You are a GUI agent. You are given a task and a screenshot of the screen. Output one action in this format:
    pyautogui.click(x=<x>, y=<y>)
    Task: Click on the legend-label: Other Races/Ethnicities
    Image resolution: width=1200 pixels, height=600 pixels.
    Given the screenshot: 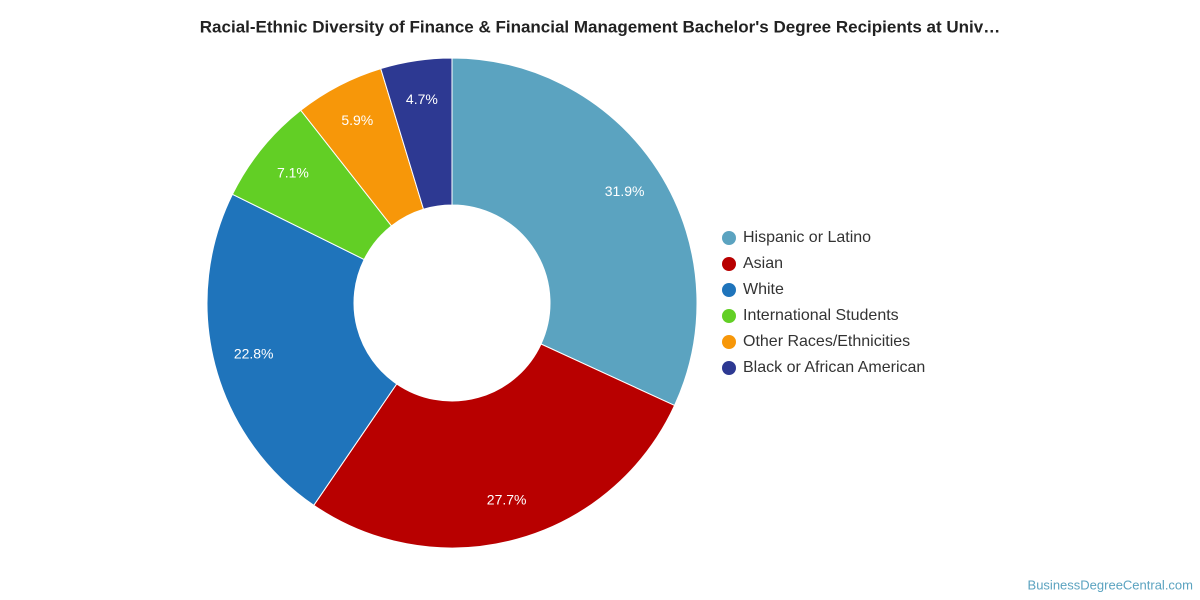 What is the action you would take?
    pyautogui.click(x=826, y=341)
    